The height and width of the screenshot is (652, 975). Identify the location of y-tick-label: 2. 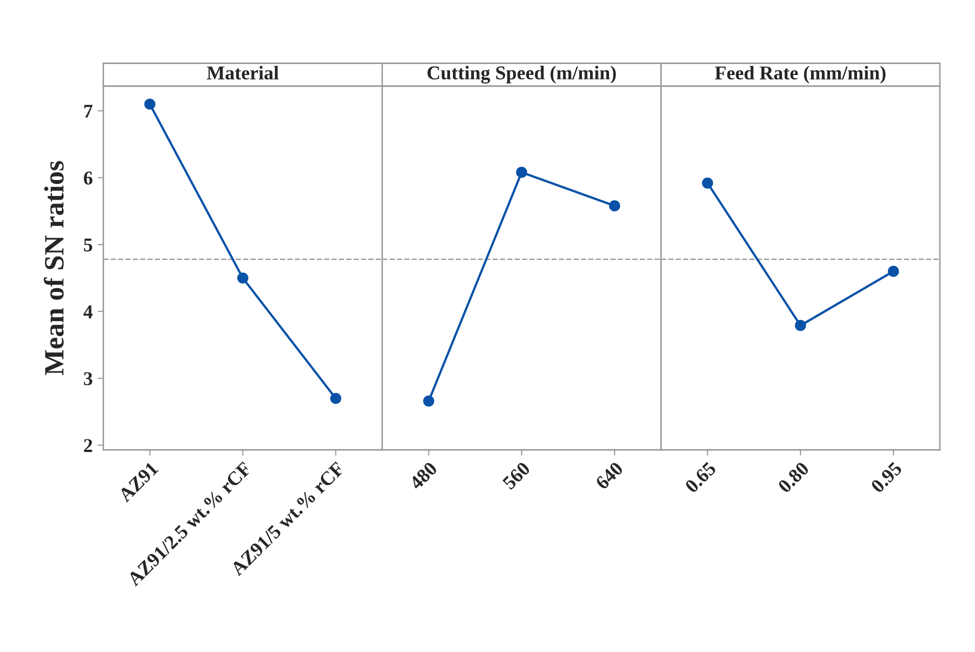
(88, 445).